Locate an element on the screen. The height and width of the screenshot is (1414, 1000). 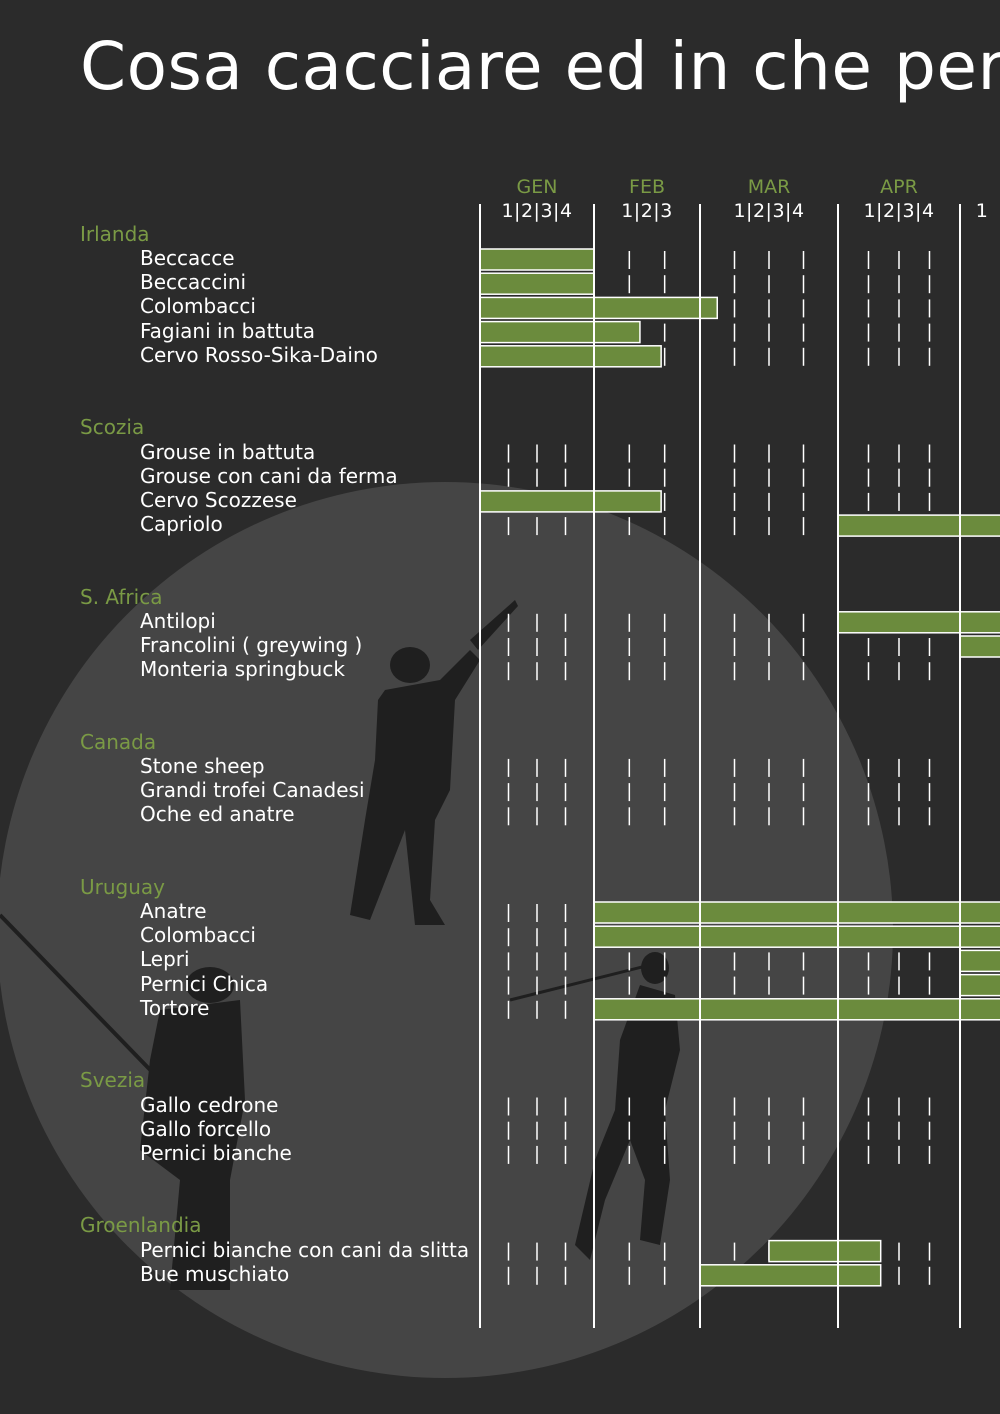
country-label: Groenlandia is located at coordinates (141, 1225).